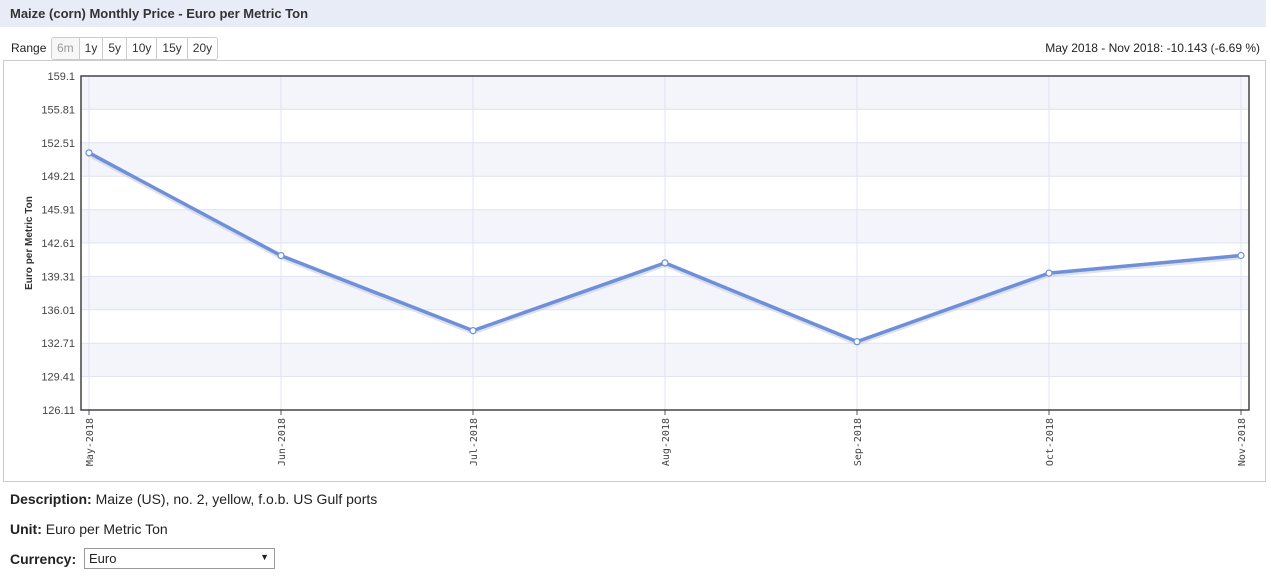 Image resolution: width=1271 pixels, height=583 pixels. Describe the element at coordinates (91, 48) in the screenshot. I see `range-button-1y: 1y` at that location.